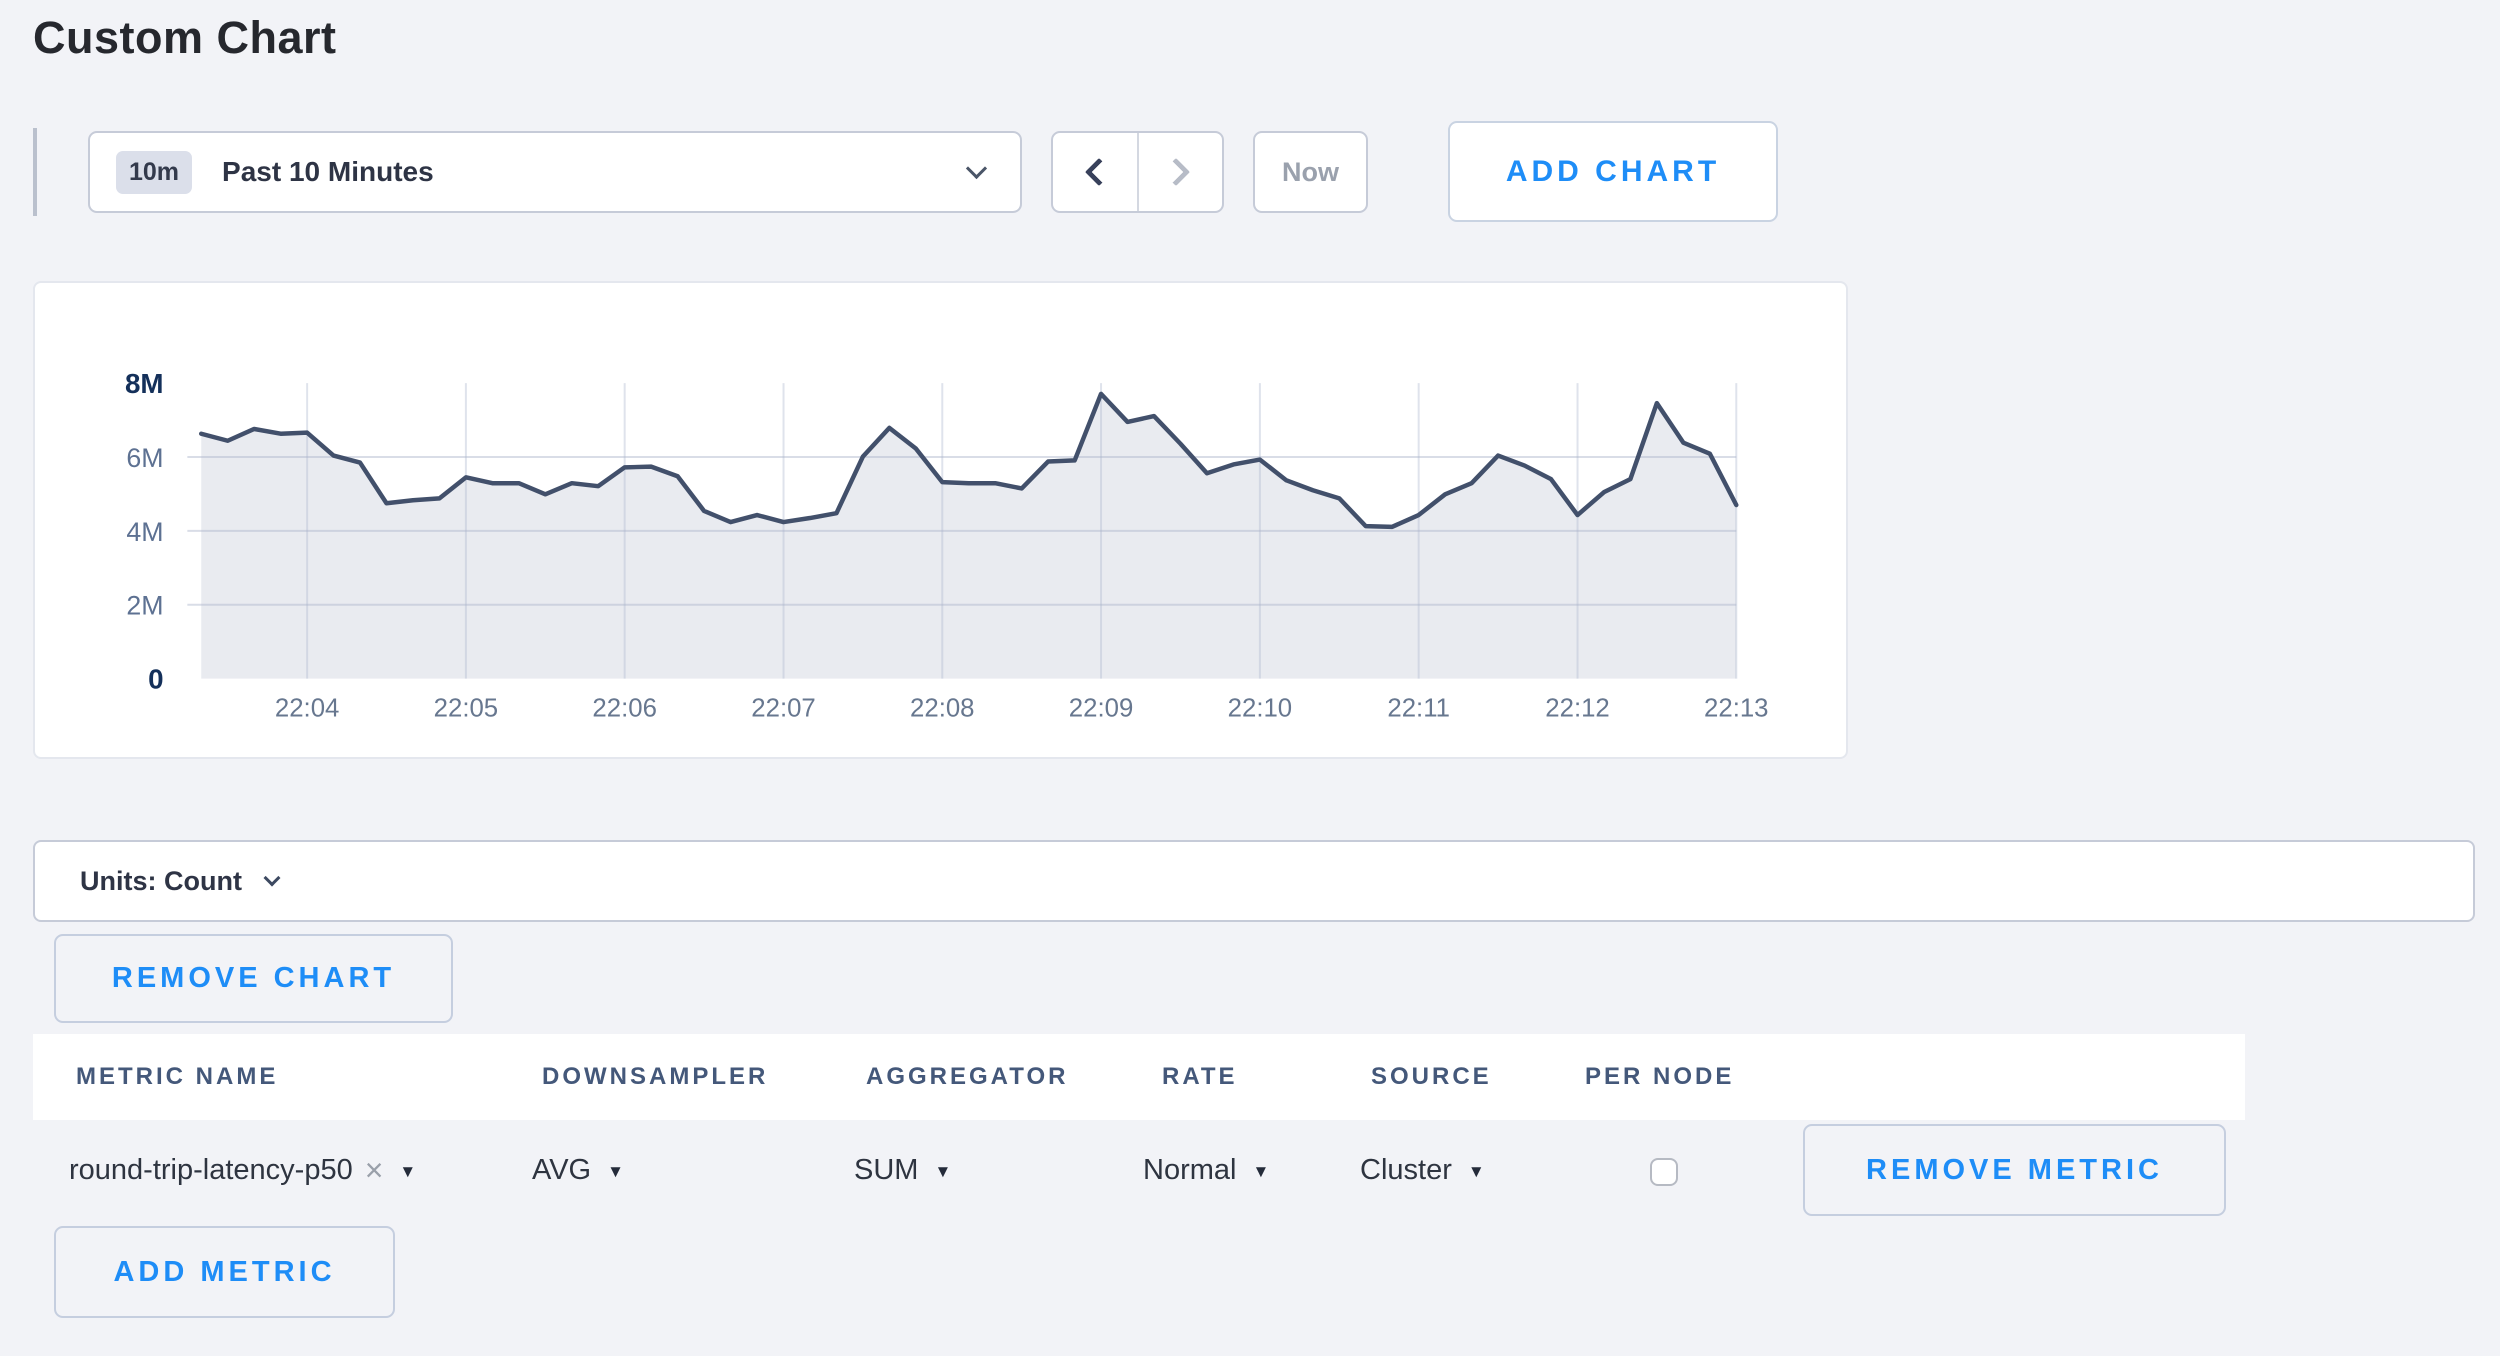 The width and height of the screenshot is (2500, 1356). Describe the element at coordinates (1101, 708) in the screenshot. I see `svg-text: 22:09` at that location.